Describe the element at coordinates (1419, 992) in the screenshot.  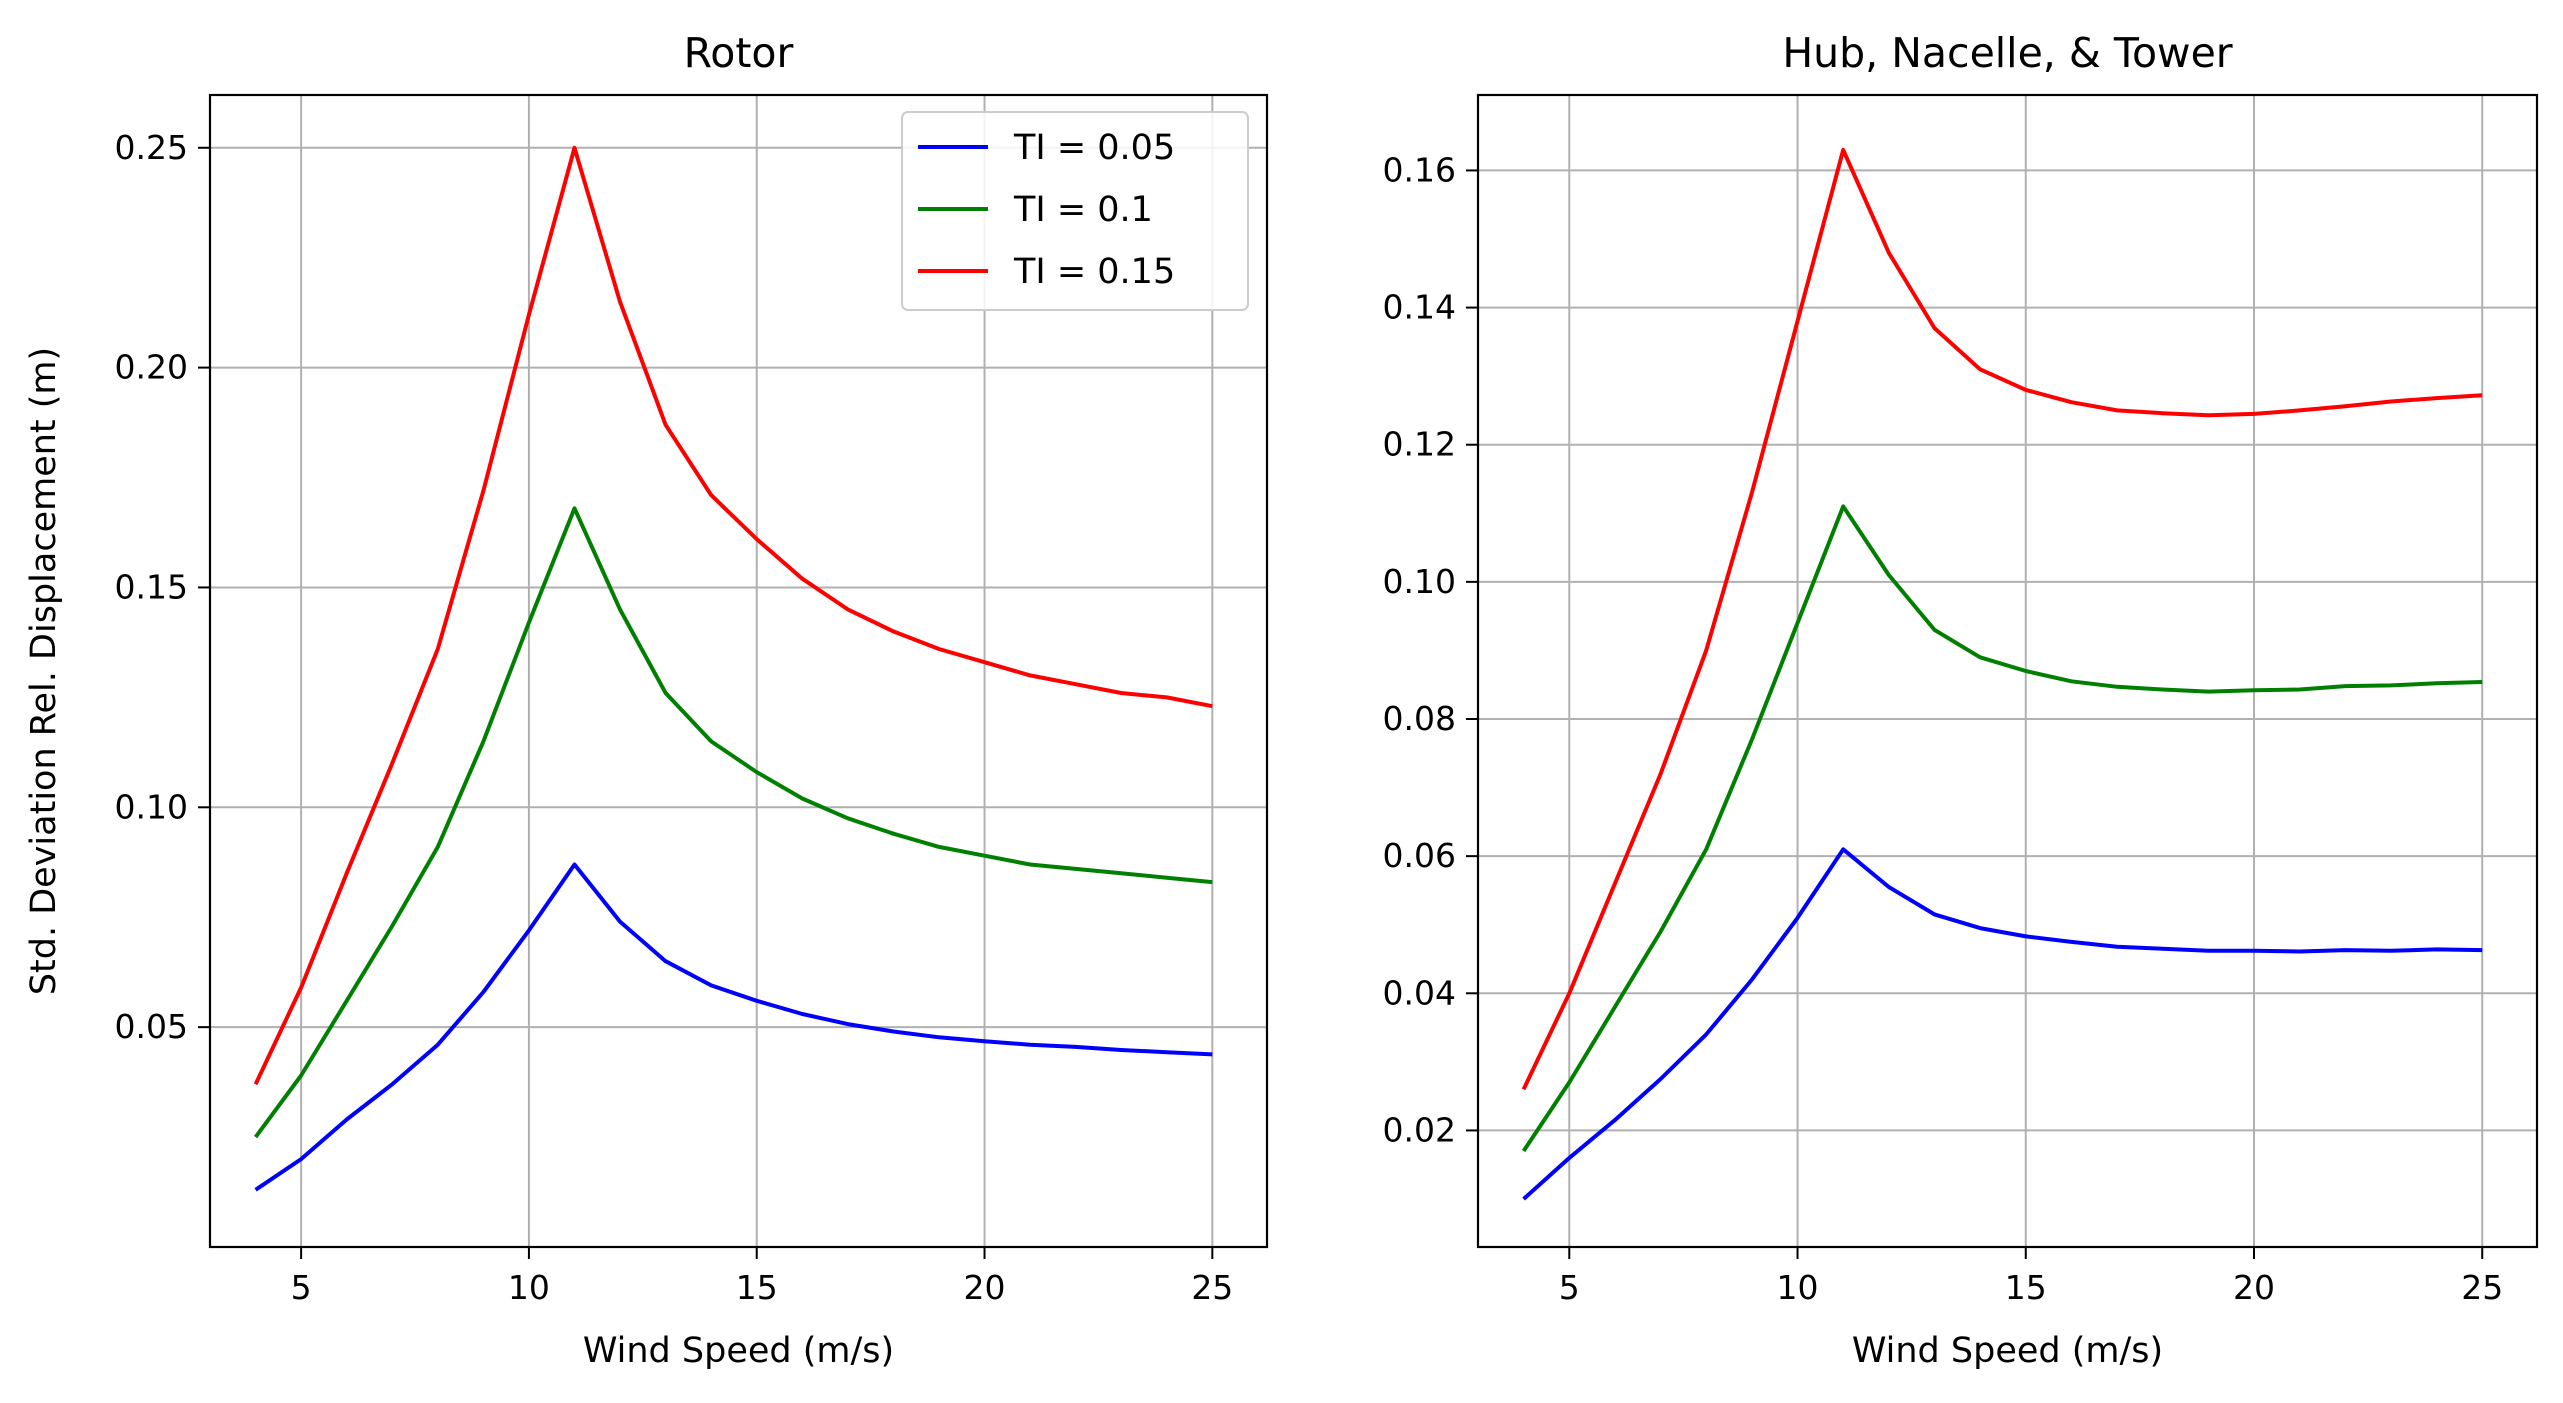
I see `y-tick-label: 0.04` at that location.